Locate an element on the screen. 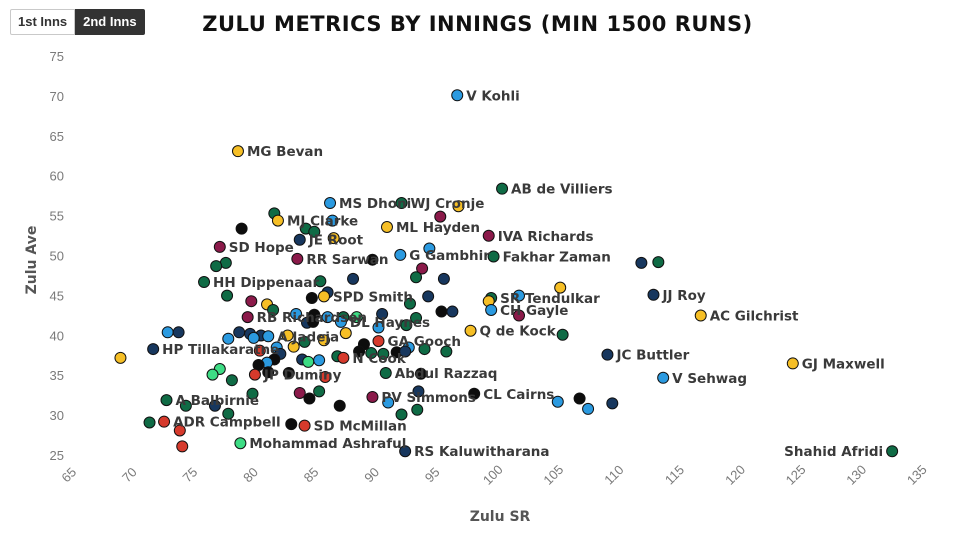 This screenshot has height=537, width=955. y-tick-label: 65 is located at coordinates (57, 136).